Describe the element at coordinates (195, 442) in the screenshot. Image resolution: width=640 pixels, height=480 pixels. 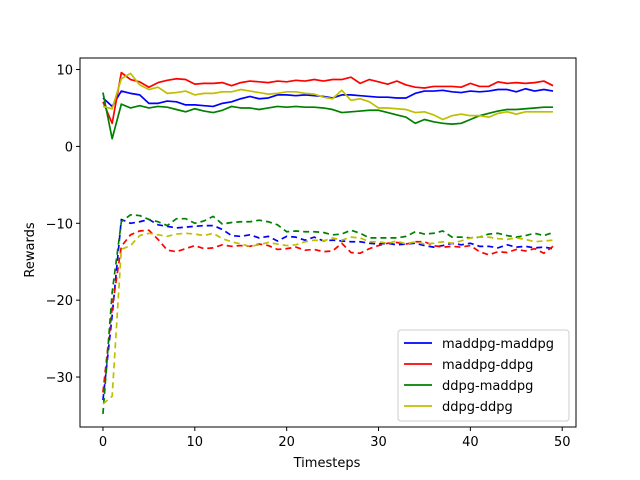
I see `x-tick-label: 10` at that location.